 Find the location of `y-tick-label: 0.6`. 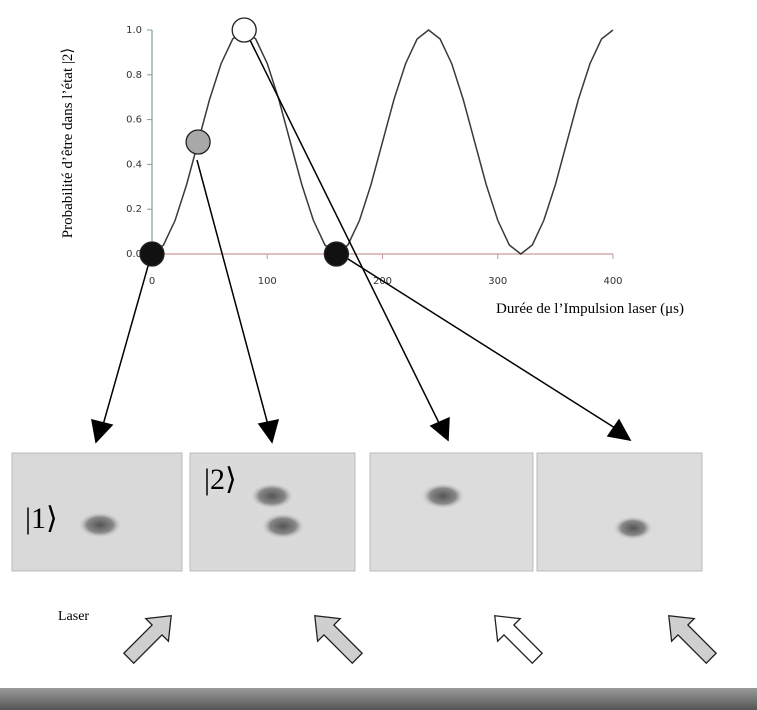

y-tick-label: 0.6 is located at coordinates (134, 120).